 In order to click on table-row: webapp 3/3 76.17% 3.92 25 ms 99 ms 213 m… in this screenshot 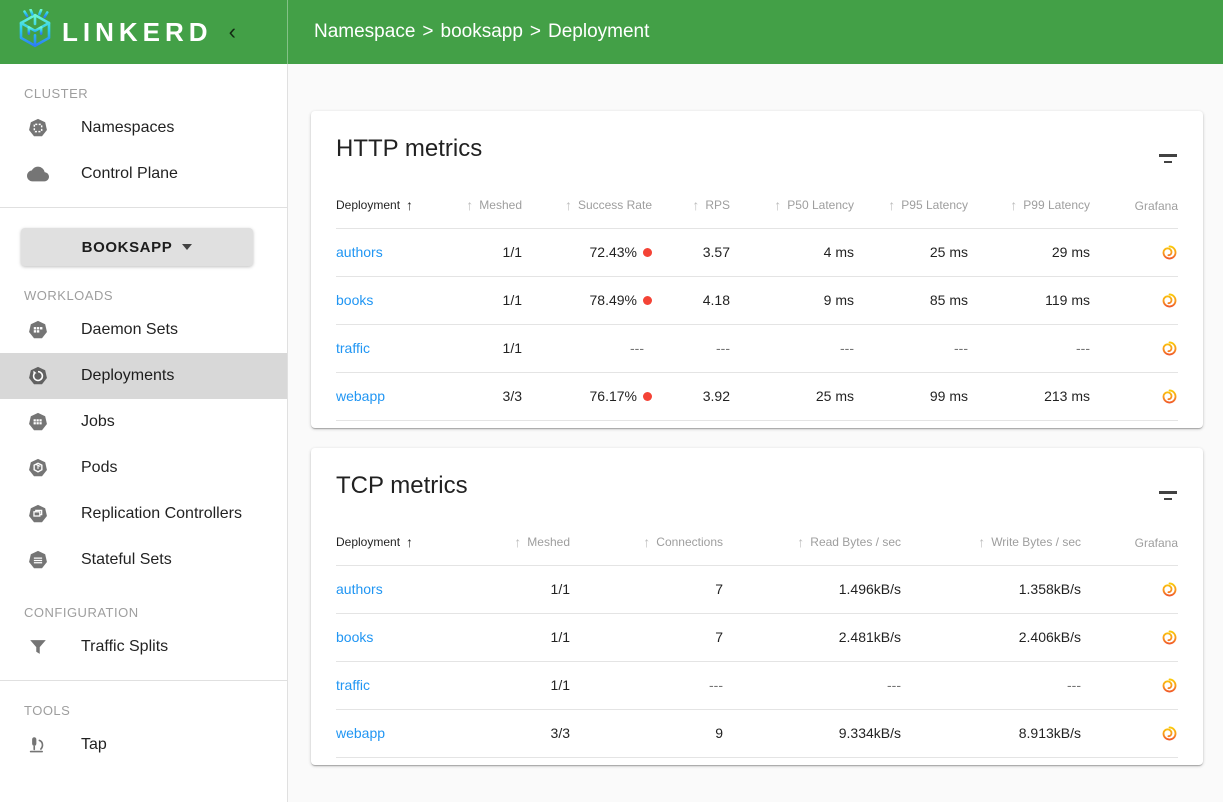, I will do `click(757, 396)`.